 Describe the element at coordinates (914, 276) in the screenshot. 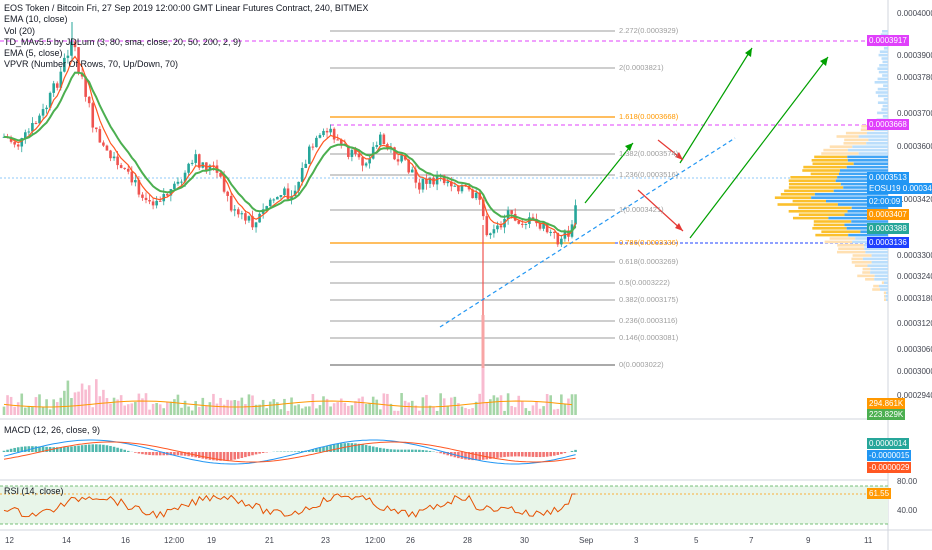

I see `price-tick-label: 0.0003240` at that location.